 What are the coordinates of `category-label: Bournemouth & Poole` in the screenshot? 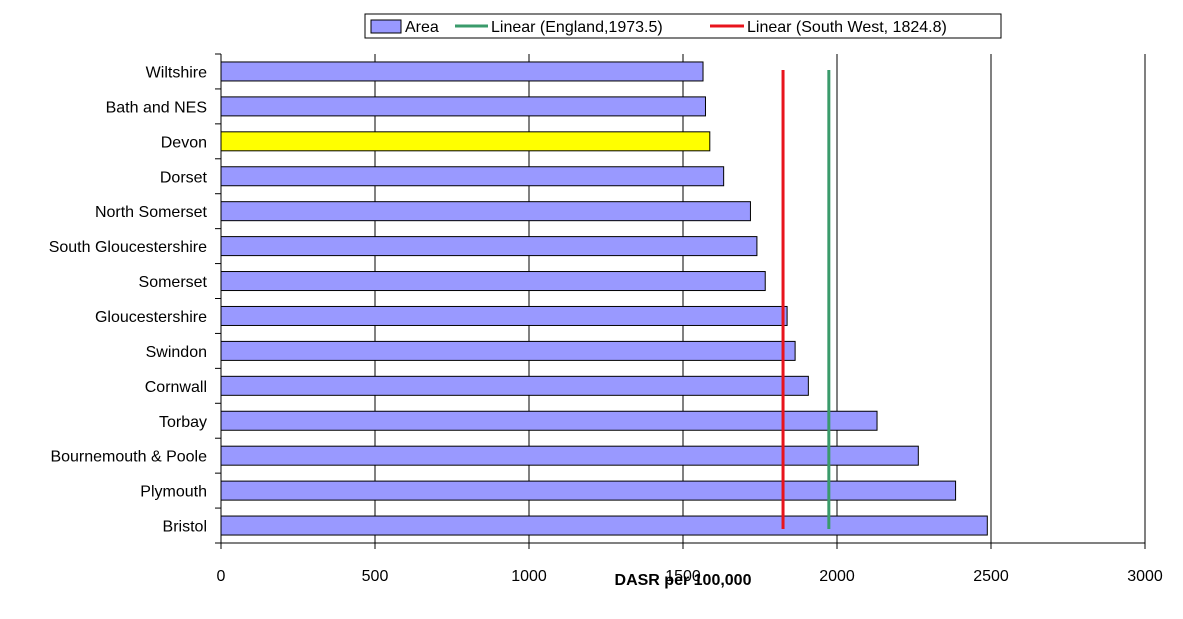 It's located at (128, 457).